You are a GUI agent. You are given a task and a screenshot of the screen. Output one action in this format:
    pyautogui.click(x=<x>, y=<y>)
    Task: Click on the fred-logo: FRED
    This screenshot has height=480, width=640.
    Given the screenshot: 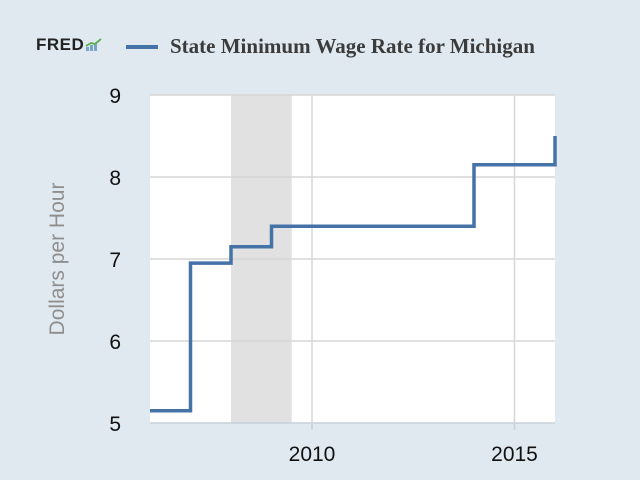 What is the action you would take?
    pyautogui.click(x=69, y=45)
    